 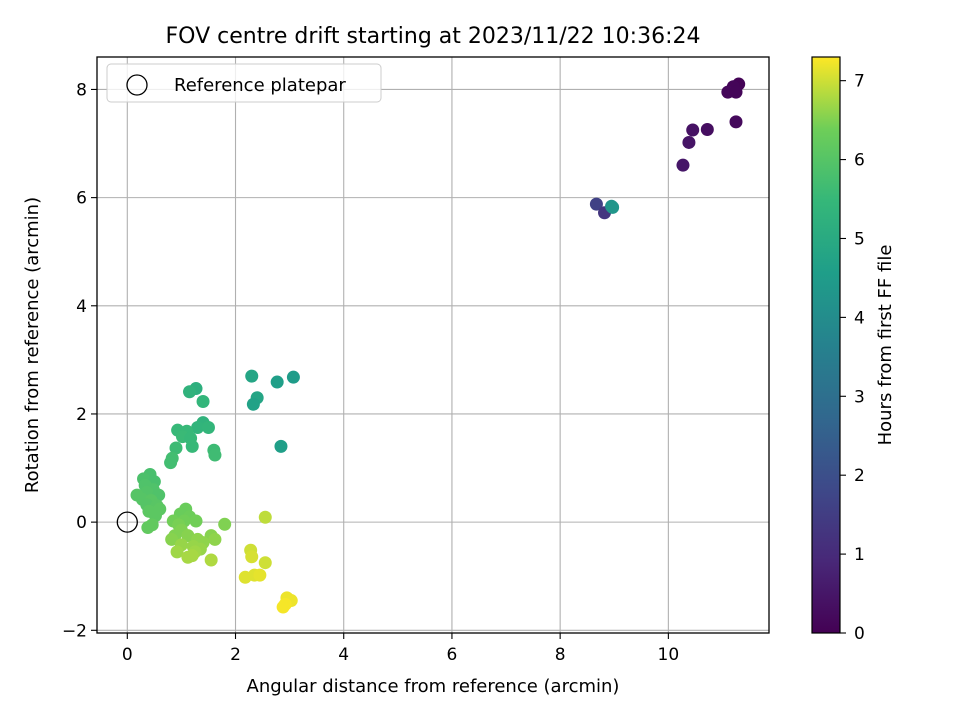 I want to click on x-tick-label: 10, so click(x=669, y=655).